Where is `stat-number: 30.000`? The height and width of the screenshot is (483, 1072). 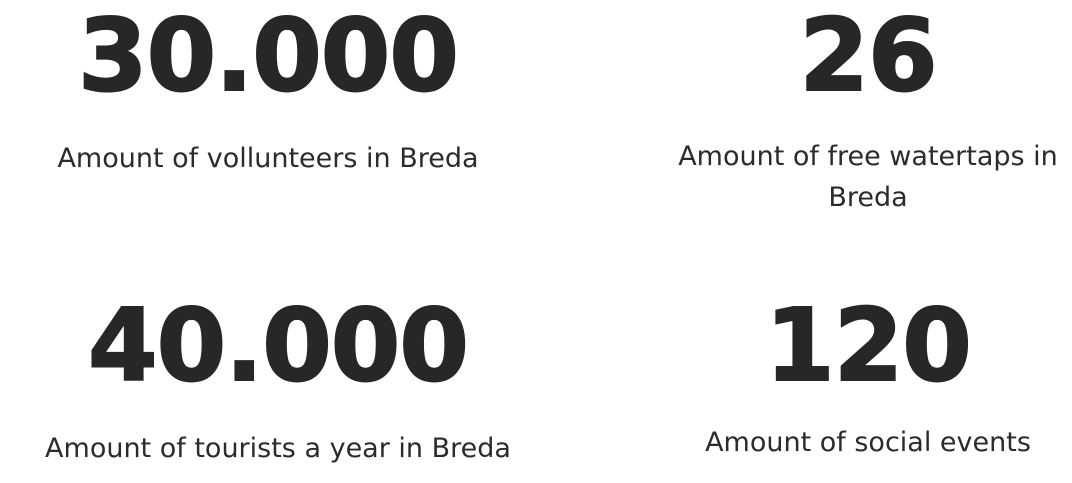 stat-number: 30.000 is located at coordinates (268, 57).